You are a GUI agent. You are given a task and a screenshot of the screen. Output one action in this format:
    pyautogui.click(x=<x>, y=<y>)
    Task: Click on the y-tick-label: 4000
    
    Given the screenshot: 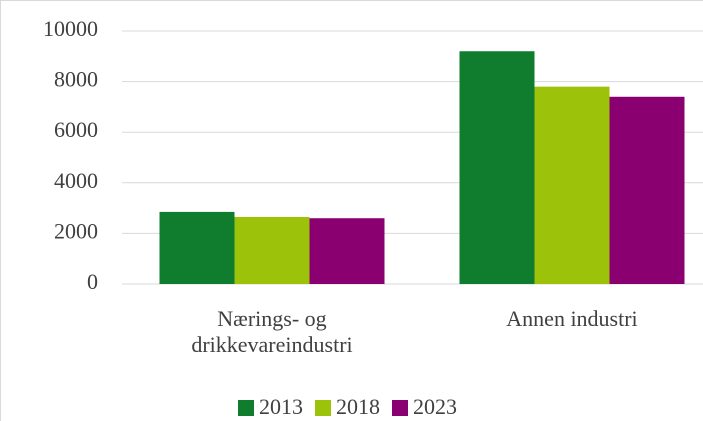 What is the action you would take?
    pyautogui.click(x=76, y=180)
    